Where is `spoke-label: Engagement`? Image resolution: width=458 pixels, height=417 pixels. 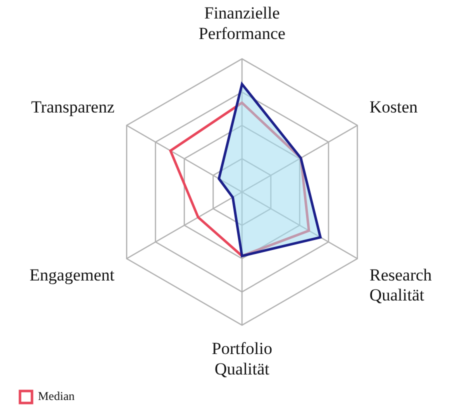
spoke-label: Engagement is located at coordinates (72, 274).